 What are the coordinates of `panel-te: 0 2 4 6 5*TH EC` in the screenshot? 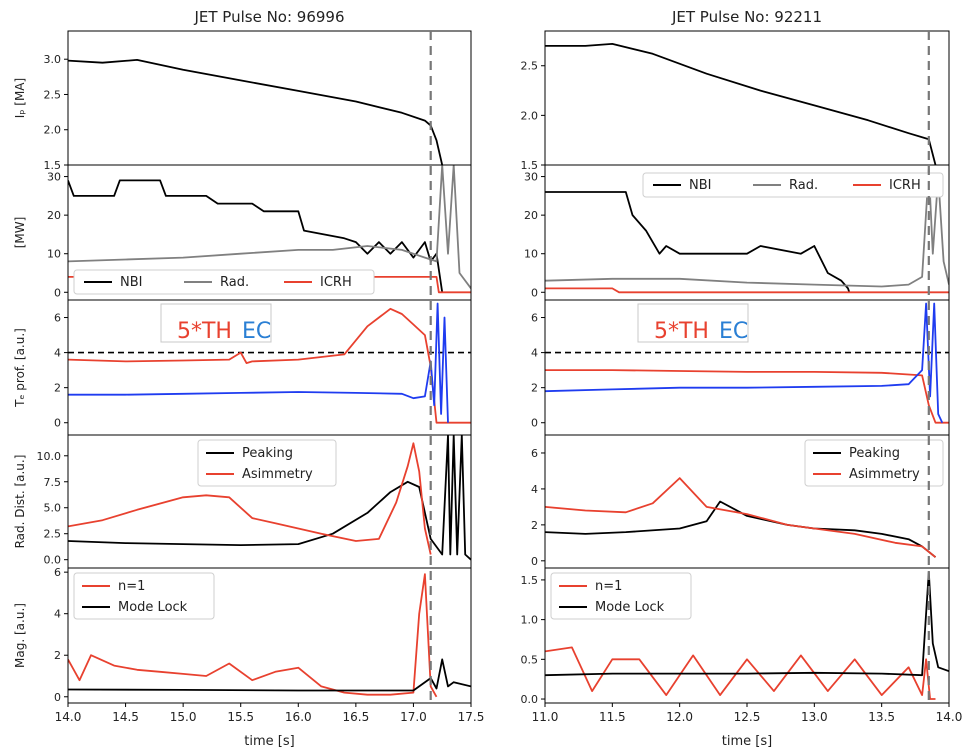 It's located at (740, 367).